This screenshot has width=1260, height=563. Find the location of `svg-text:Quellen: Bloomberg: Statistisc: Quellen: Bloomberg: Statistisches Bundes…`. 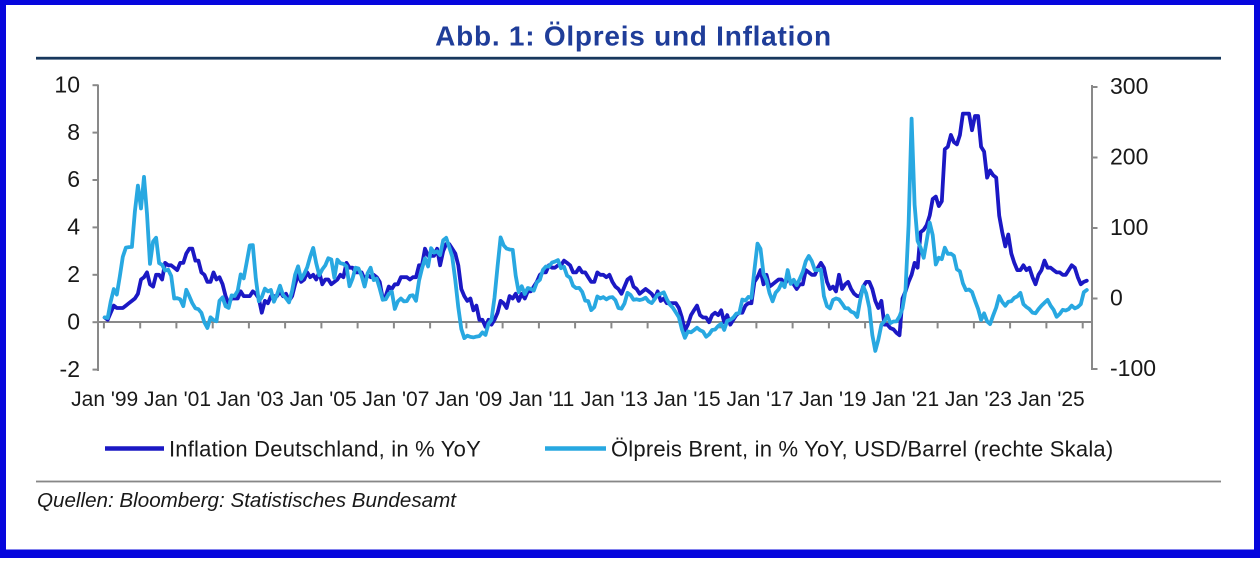

svg-text:Quellen: Bloomberg: Statistisc: Quellen: Bloomberg: Statistisches Bundes… is located at coordinates (247, 500).